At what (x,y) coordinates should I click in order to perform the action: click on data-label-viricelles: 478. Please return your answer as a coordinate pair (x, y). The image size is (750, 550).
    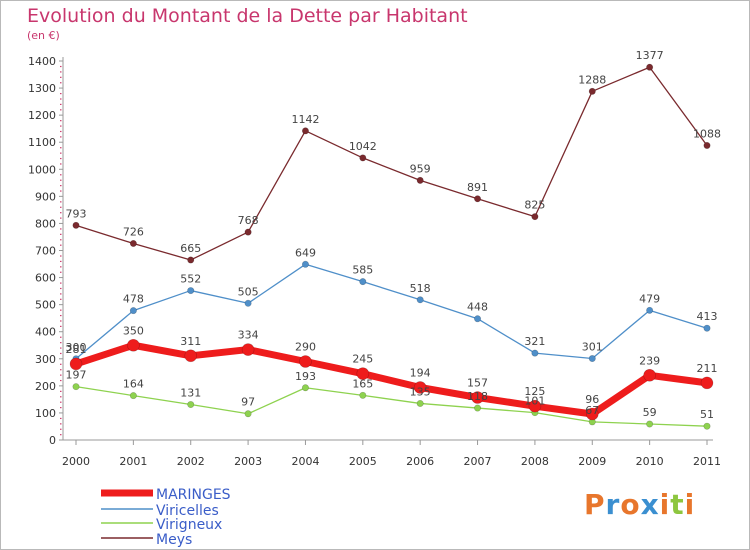
    Looking at the image, I should click on (133, 299).